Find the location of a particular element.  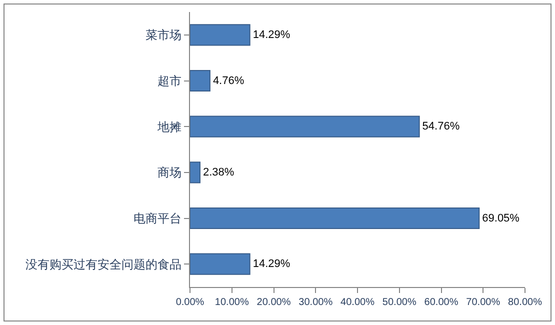

x-tick-label: 40.00% is located at coordinates (357, 302).